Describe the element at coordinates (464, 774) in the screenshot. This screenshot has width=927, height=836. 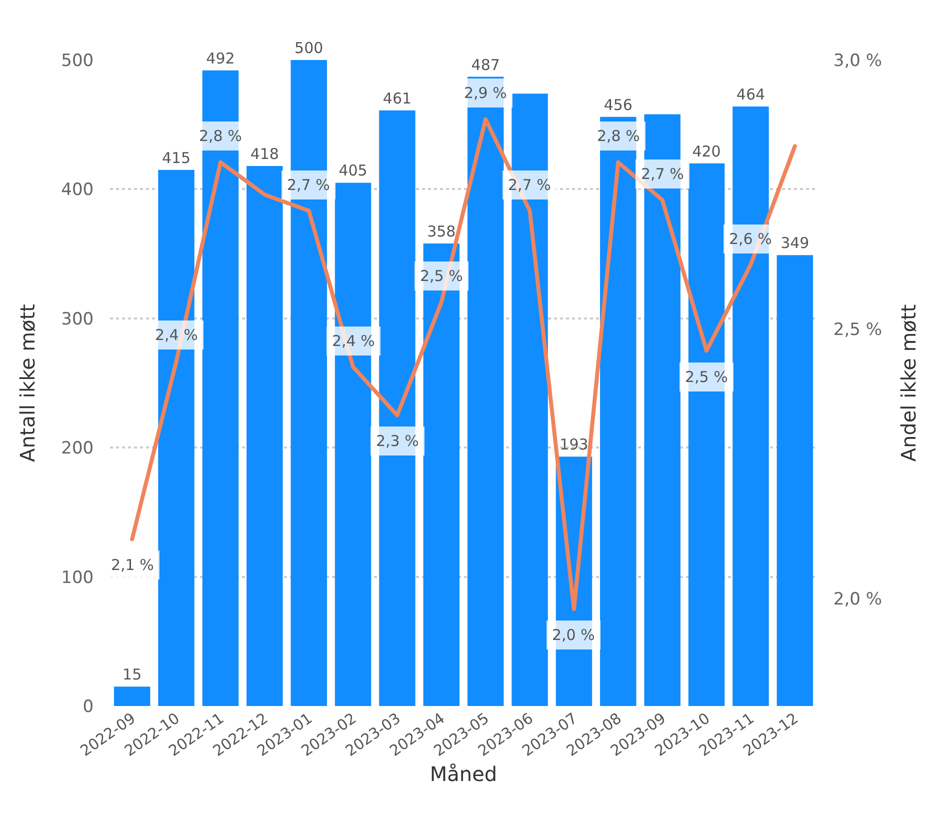
I see `x-axis-title: Måned` at that location.